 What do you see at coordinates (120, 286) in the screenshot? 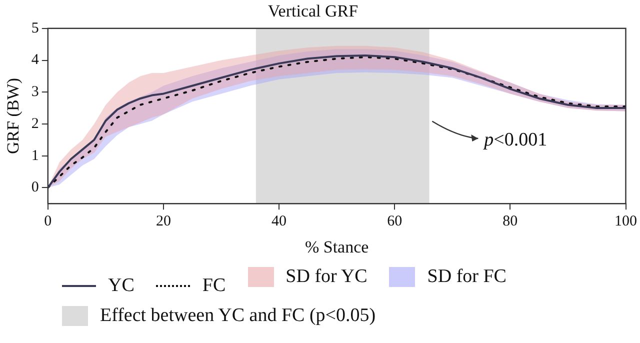
I see `legend-label: YC` at bounding box center [120, 286].